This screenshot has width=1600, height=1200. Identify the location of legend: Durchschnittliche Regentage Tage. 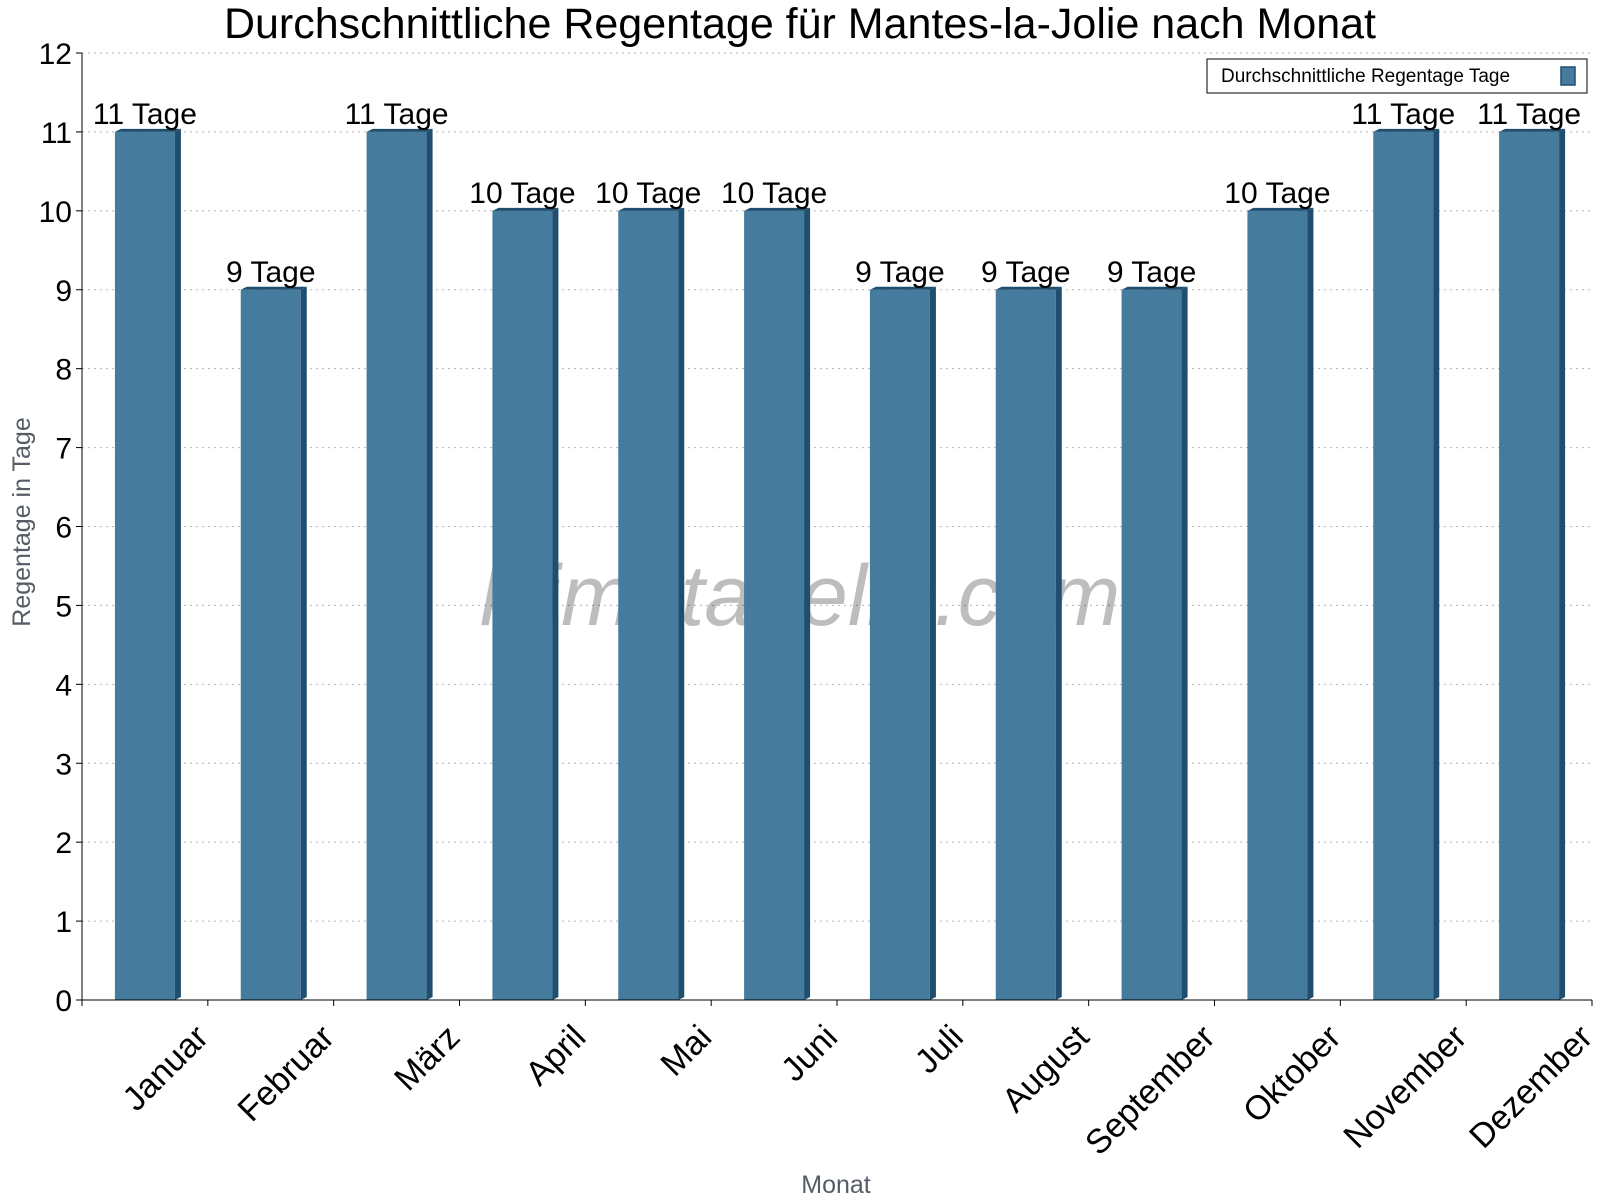
(1397, 76).